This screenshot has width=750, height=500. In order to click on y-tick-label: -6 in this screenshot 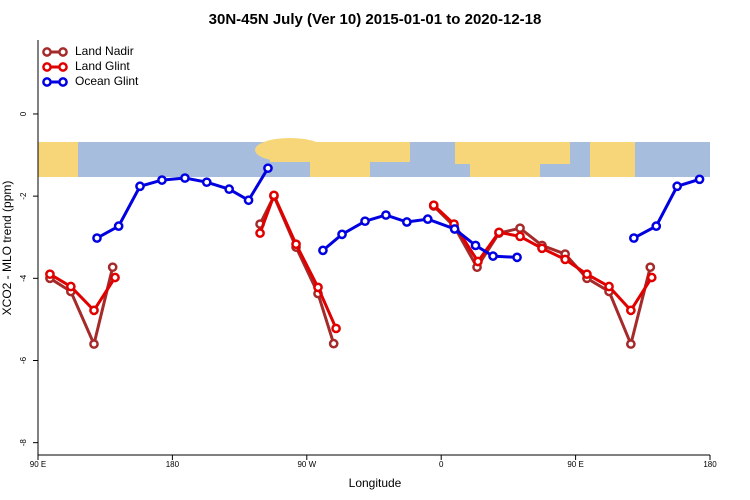, I will do `click(23, 360)`.